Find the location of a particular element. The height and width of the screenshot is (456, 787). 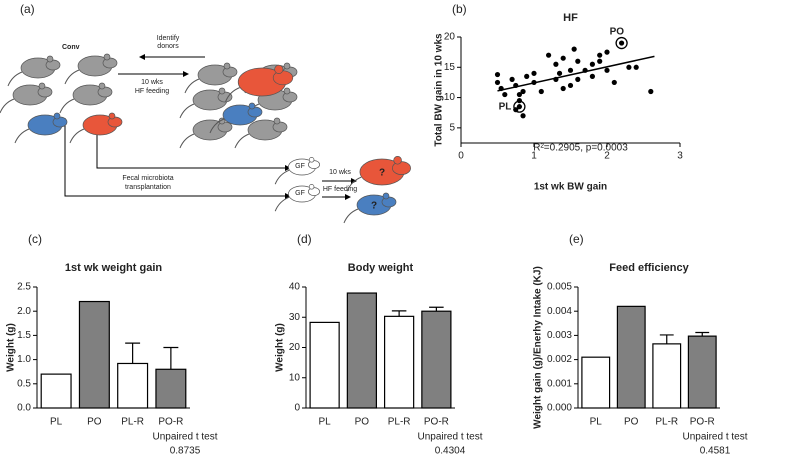

diagram-text: Fecal microbiota is located at coordinates (147, 178).